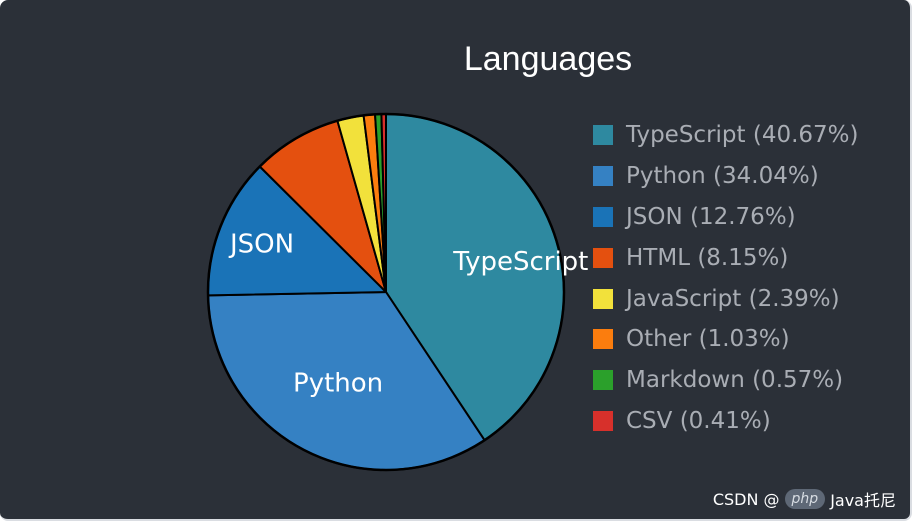 The width and height of the screenshot is (912, 521). Describe the element at coordinates (603, 380) in the screenshot. I see `legend-swatch-markdown` at that location.